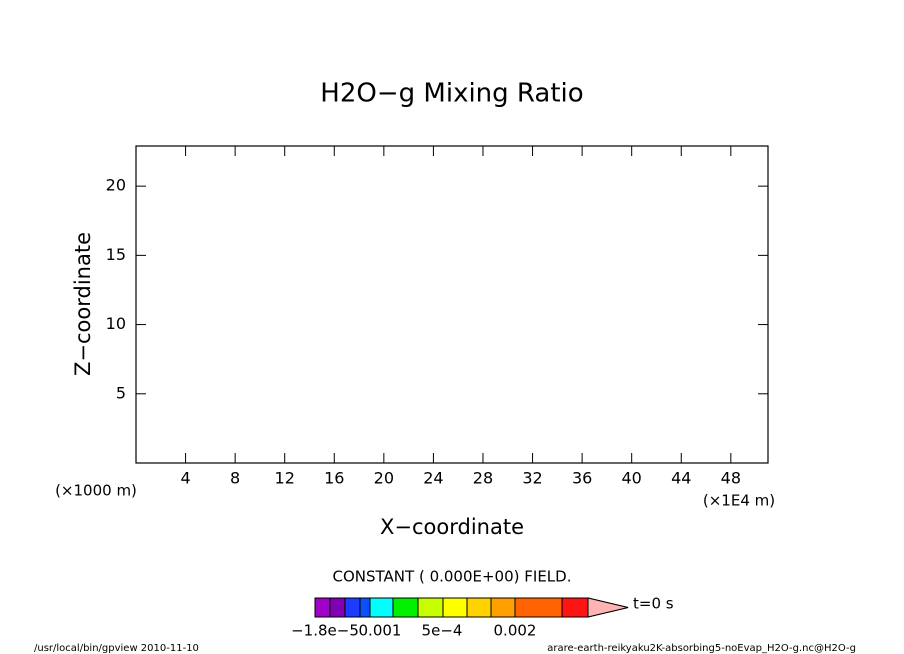 Image resolution: width=904 pixels, height=654 pixels. What do you see at coordinates (116, 648) in the screenshot?
I see `footer-left: /usr/local/bin/gpview 2010-11-10` at bounding box center [116, 648].